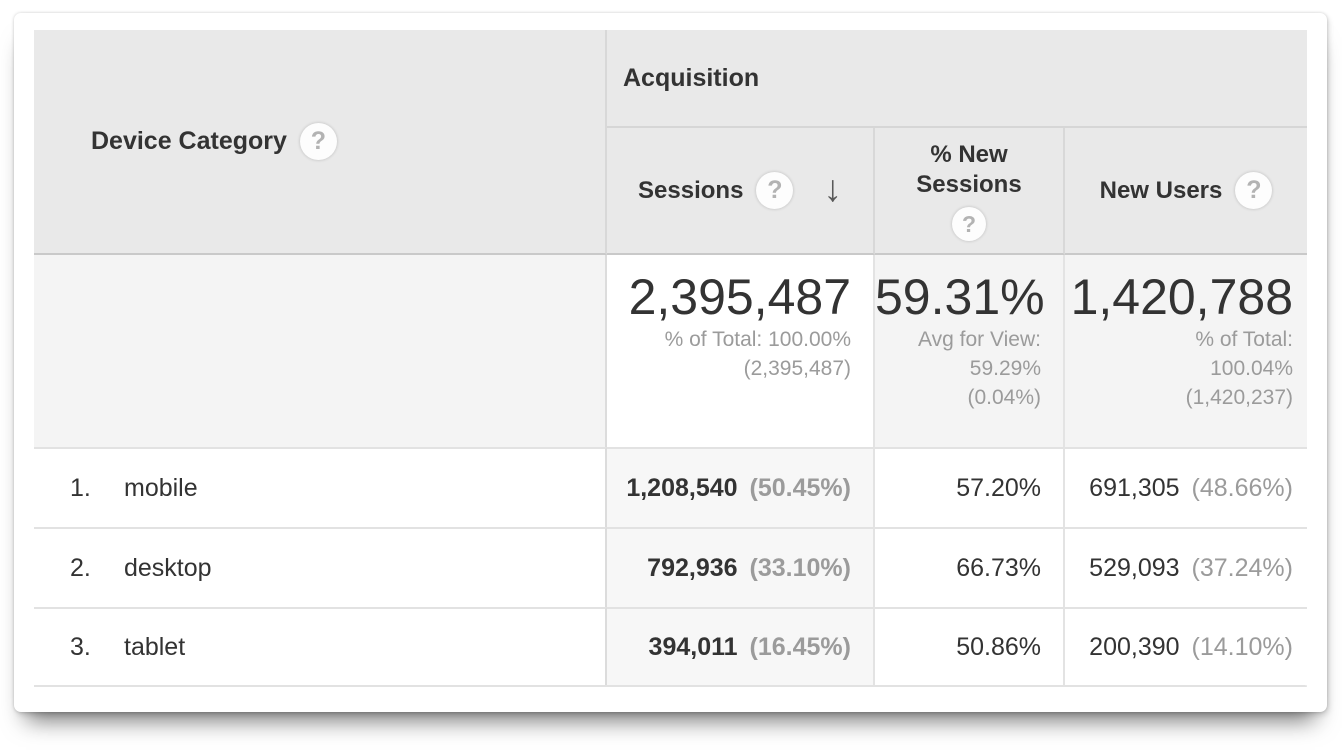 Image resolution: width=1342 pixels, height=750 pixels. What do you see at coordinates (691, 77) in the screenshot?
I see `acquisition-label: Acquisition` at bounding box center [691, 77].